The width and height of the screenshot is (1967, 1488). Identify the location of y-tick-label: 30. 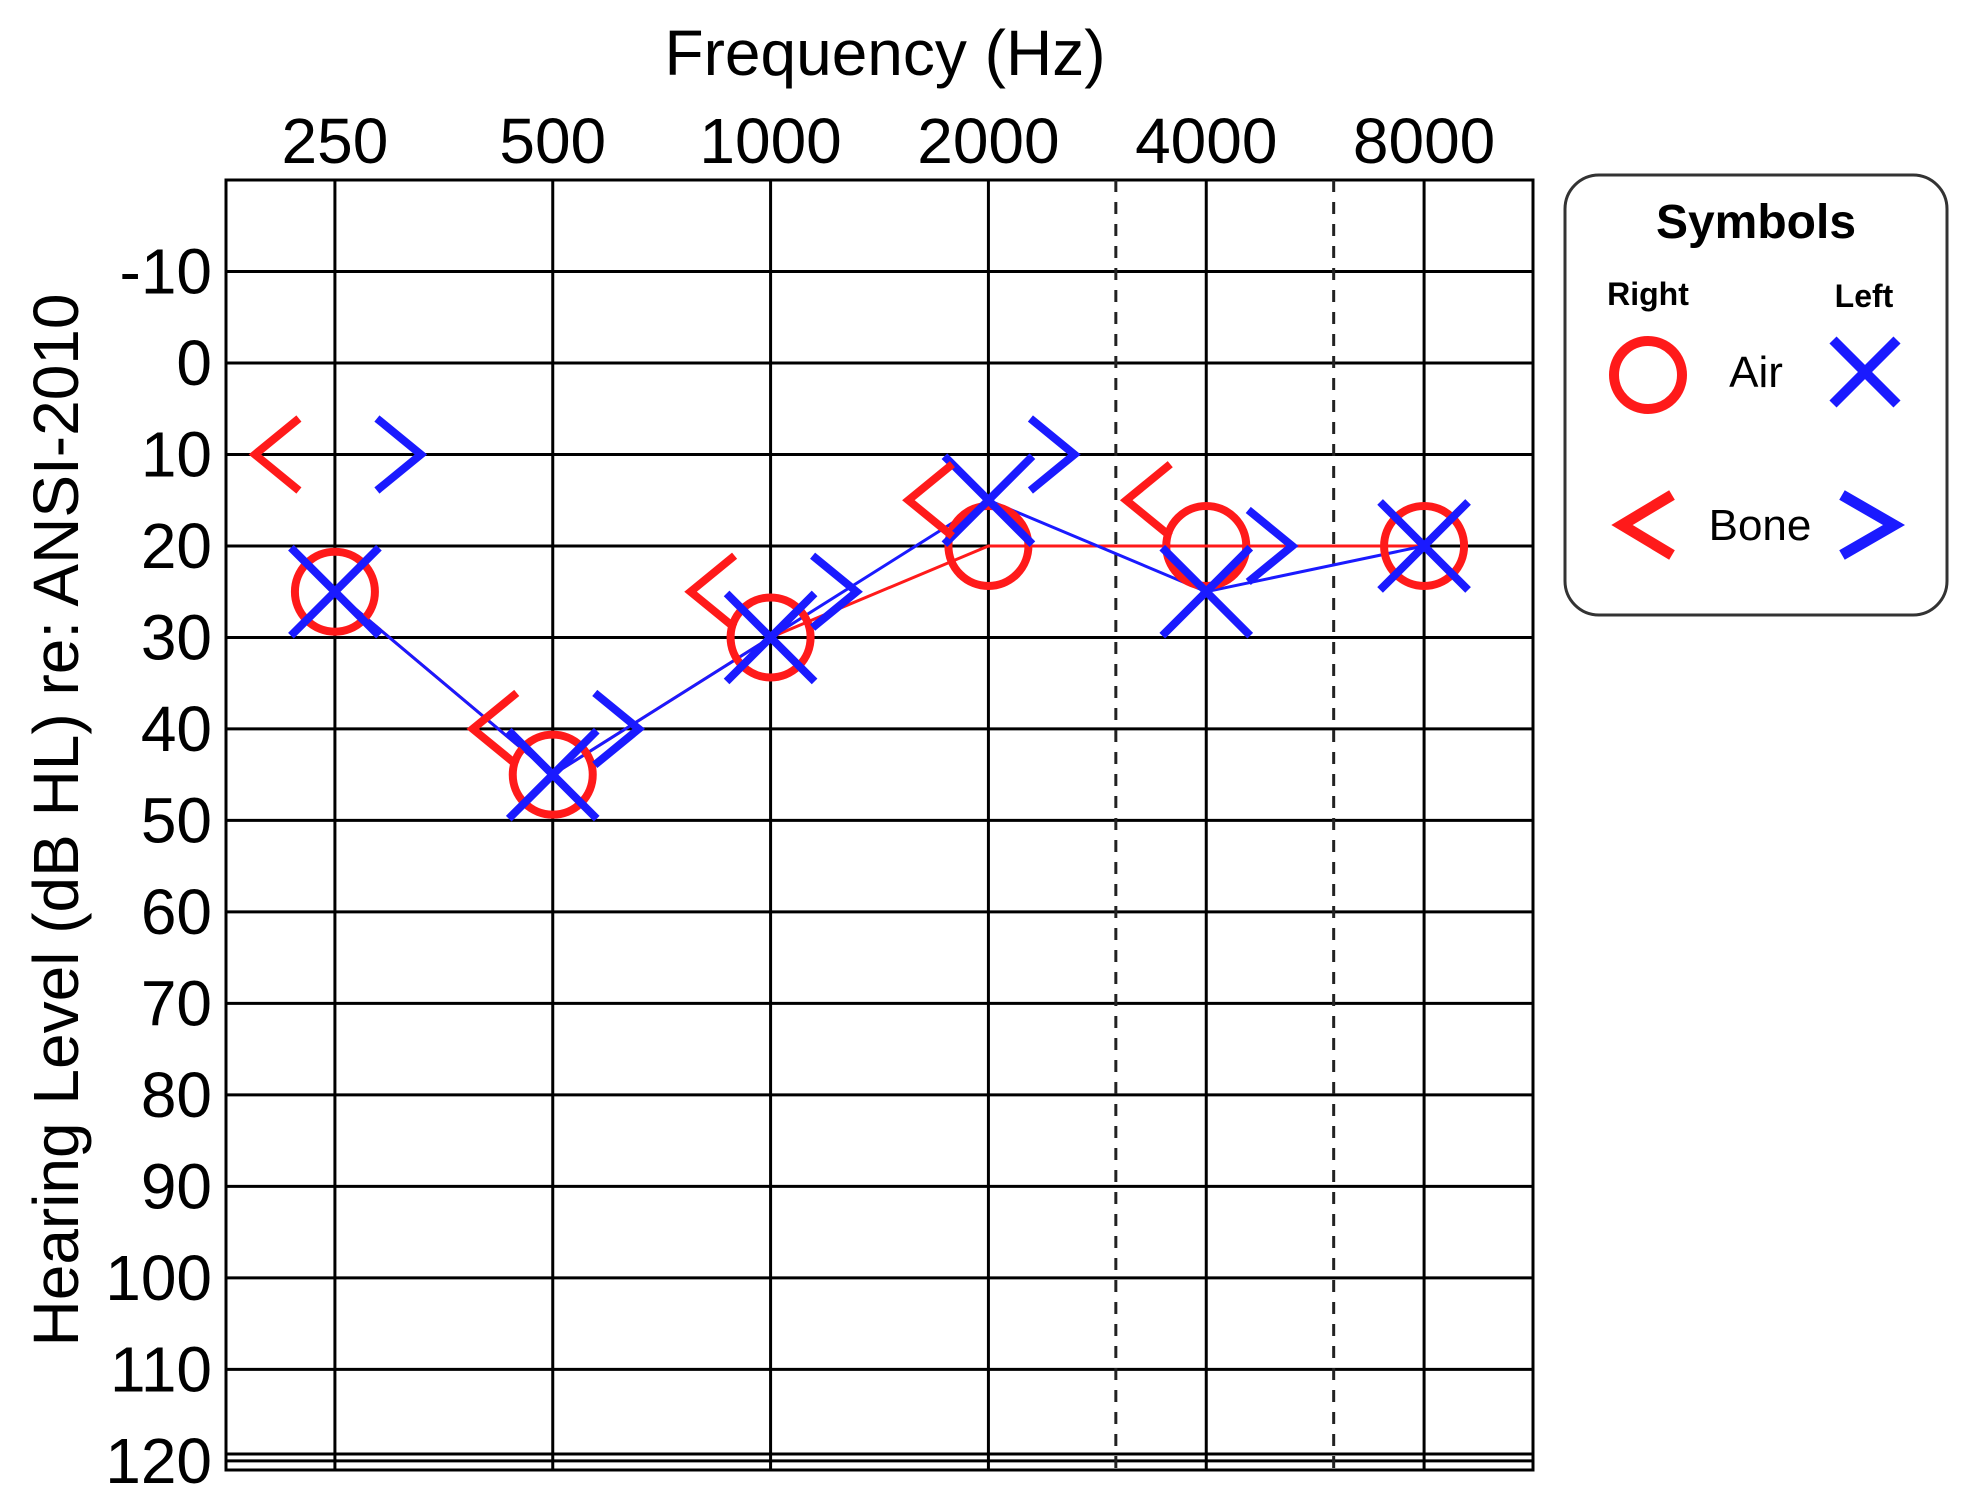
(176, 637).